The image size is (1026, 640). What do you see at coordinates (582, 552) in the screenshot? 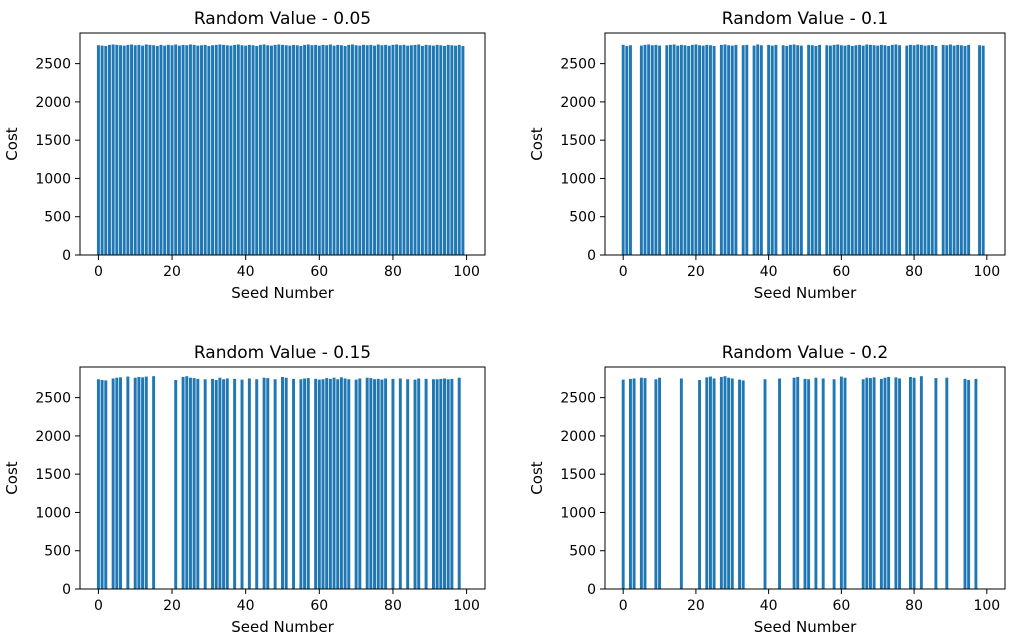
I see `y-tick-label: 500` at bounding box center [582, 552].